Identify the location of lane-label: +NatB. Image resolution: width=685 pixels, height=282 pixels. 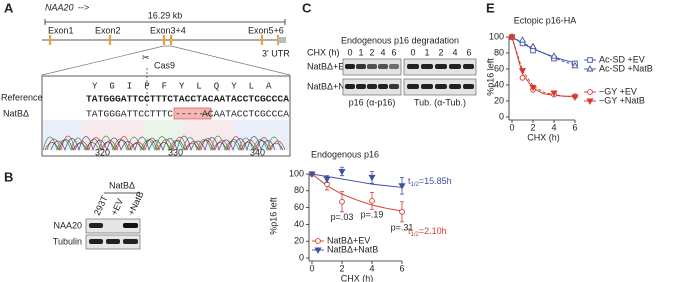
(136, 203).